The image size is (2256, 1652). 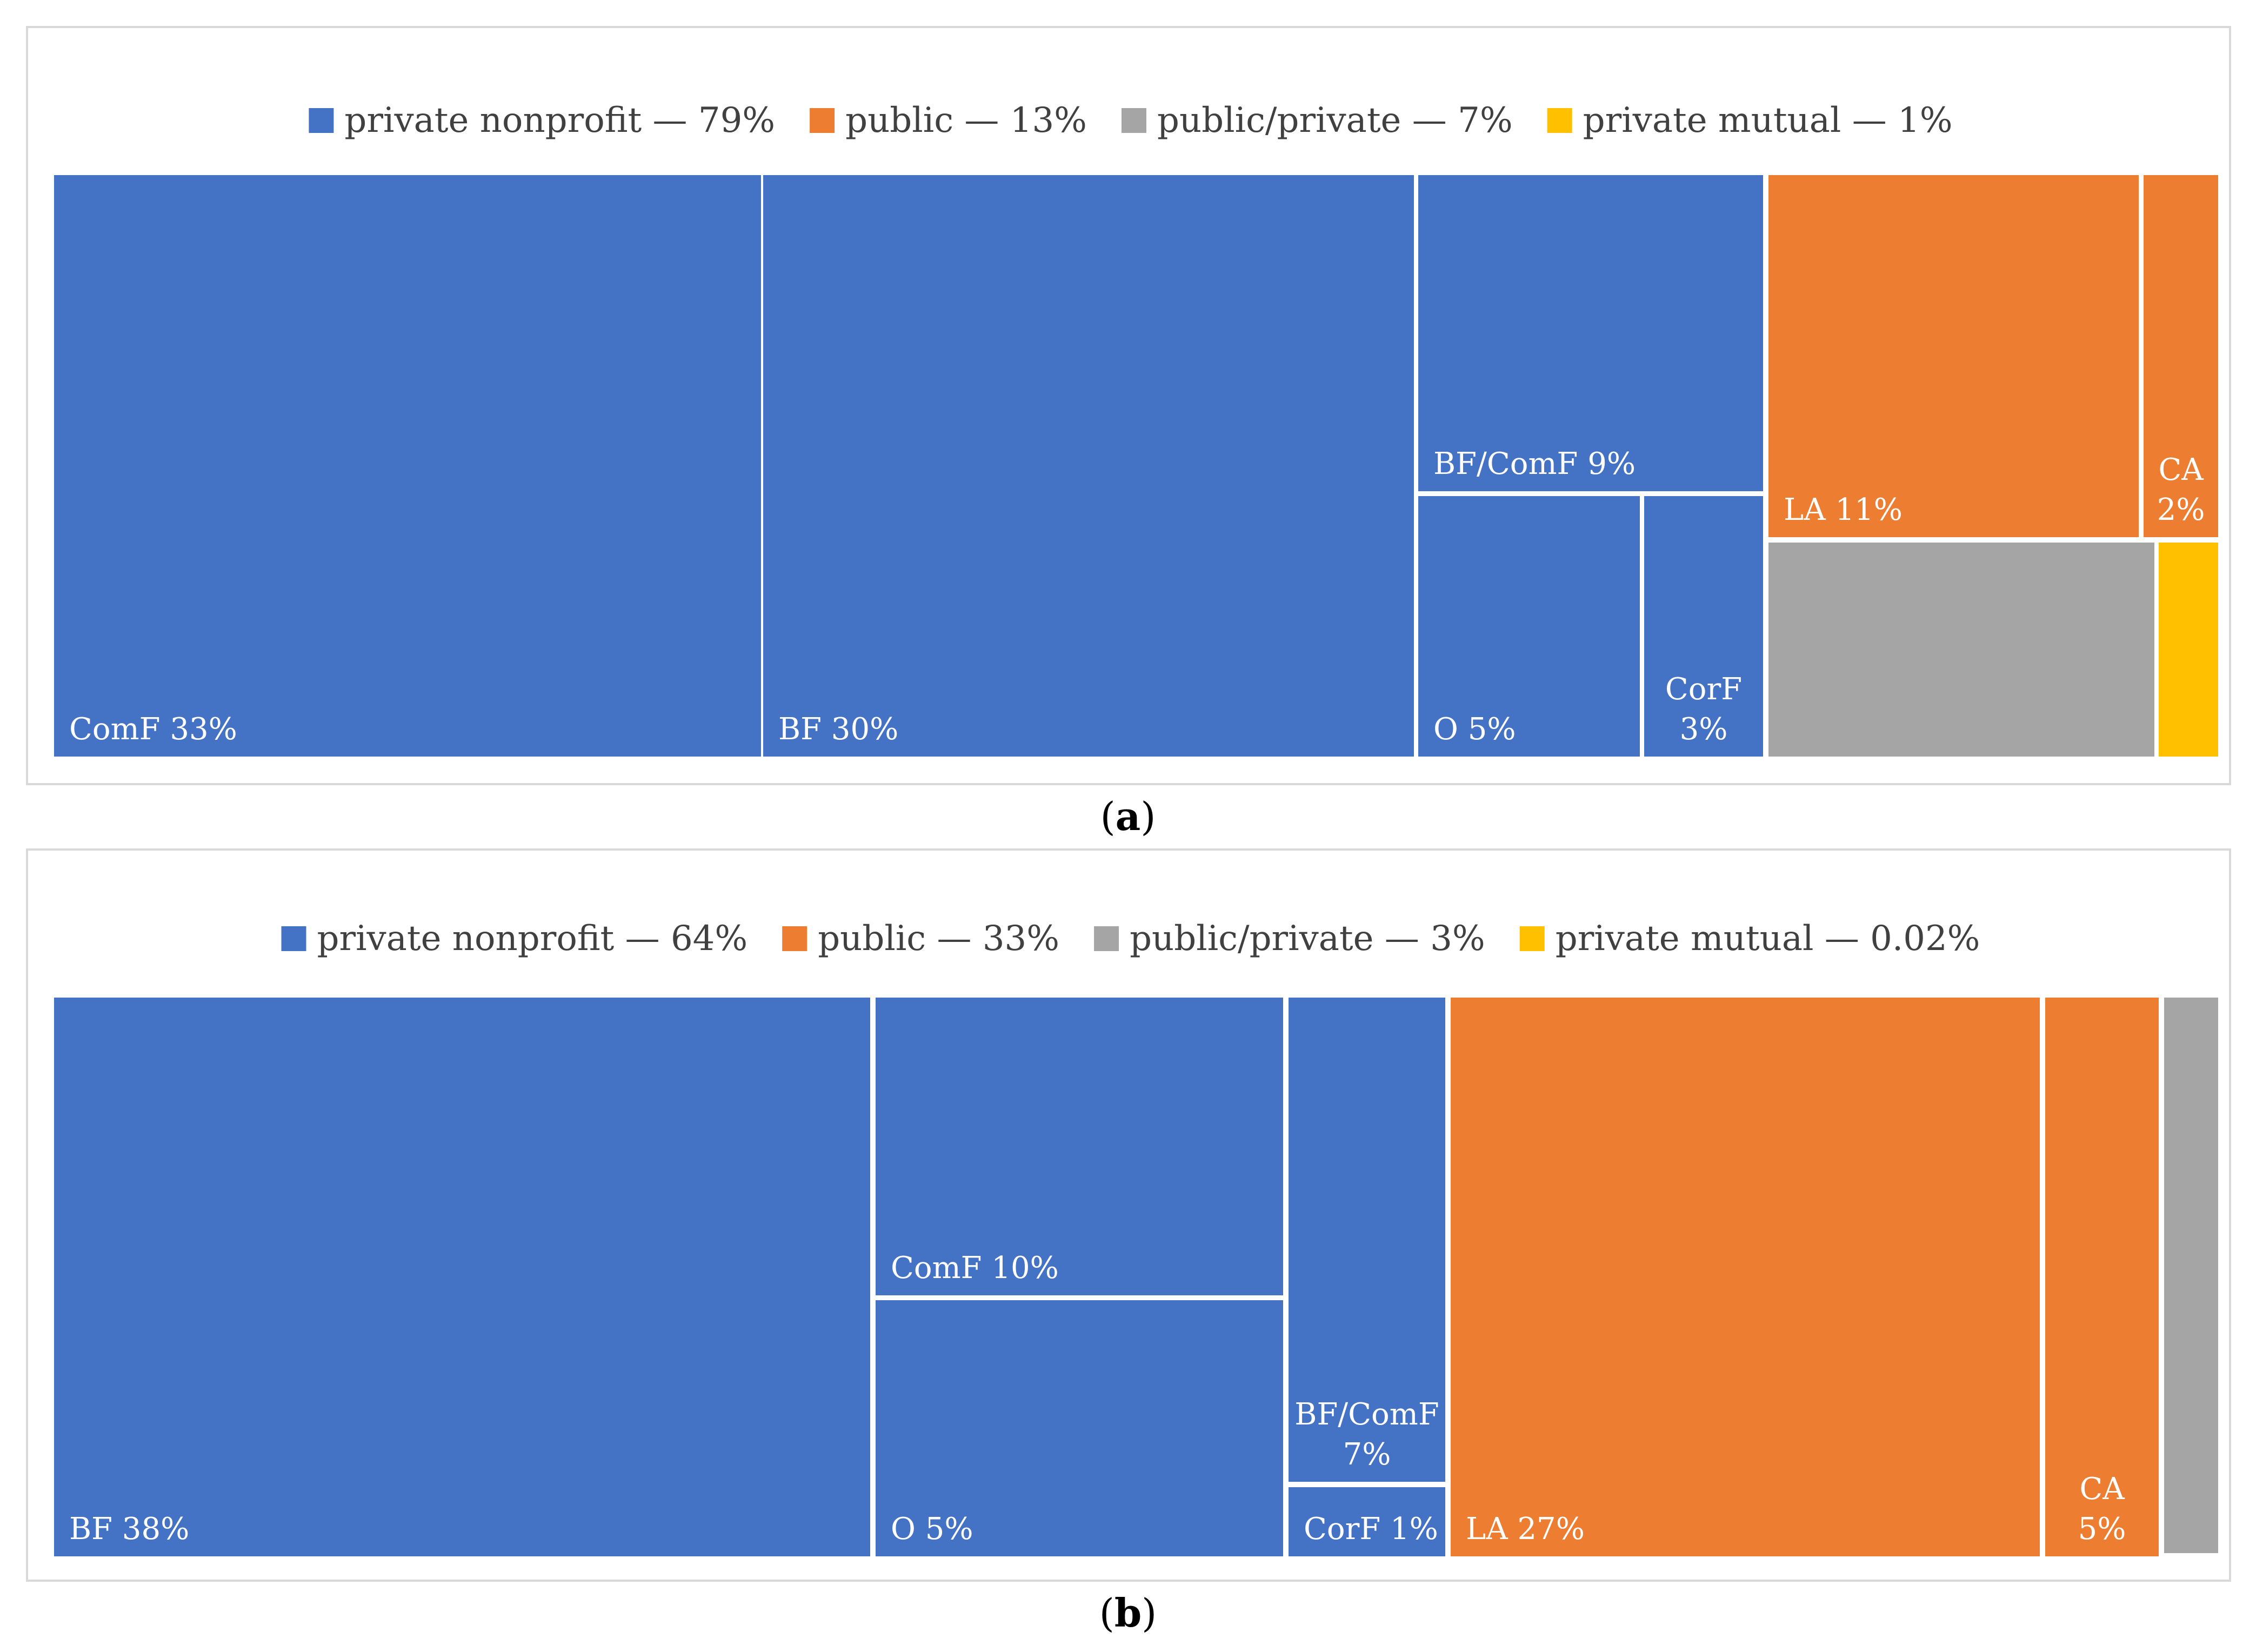 I want to click on tile-b-public-private, so click(x=2191, y=1275).